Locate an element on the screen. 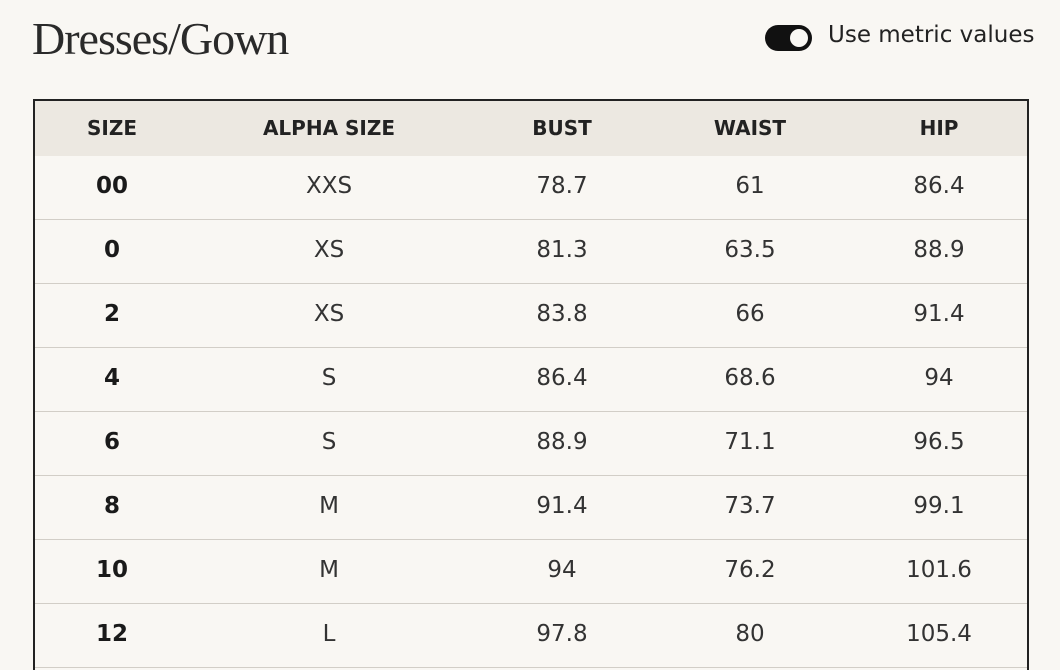 This screenshot has width=1060, height=670. table-cell: 2 is located at coordinates (111, 314).